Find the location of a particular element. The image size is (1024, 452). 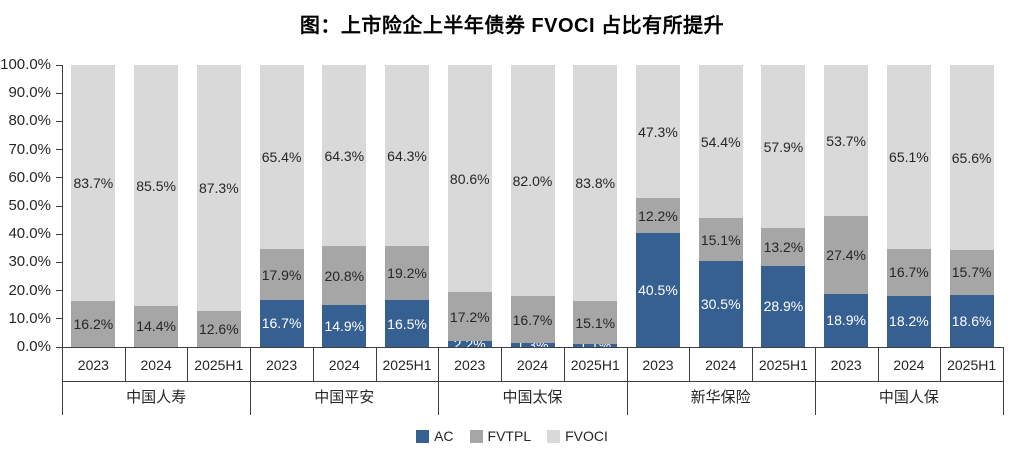

y-axis-label: 90.0% is located at coordinates (29, 93).